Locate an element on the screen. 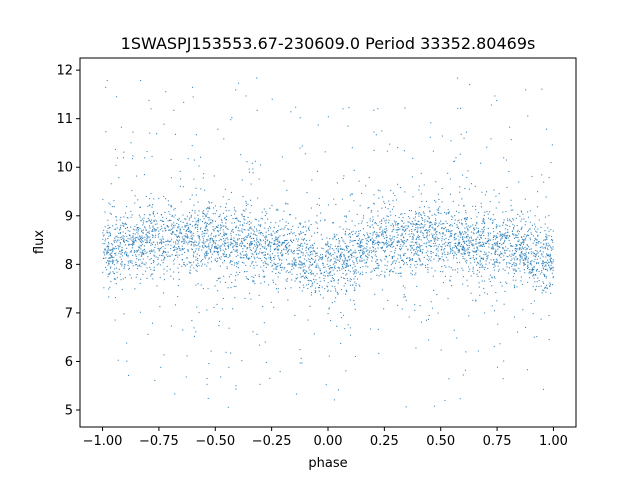  y-tick-label: 6 is located at coordinates (69, 362).